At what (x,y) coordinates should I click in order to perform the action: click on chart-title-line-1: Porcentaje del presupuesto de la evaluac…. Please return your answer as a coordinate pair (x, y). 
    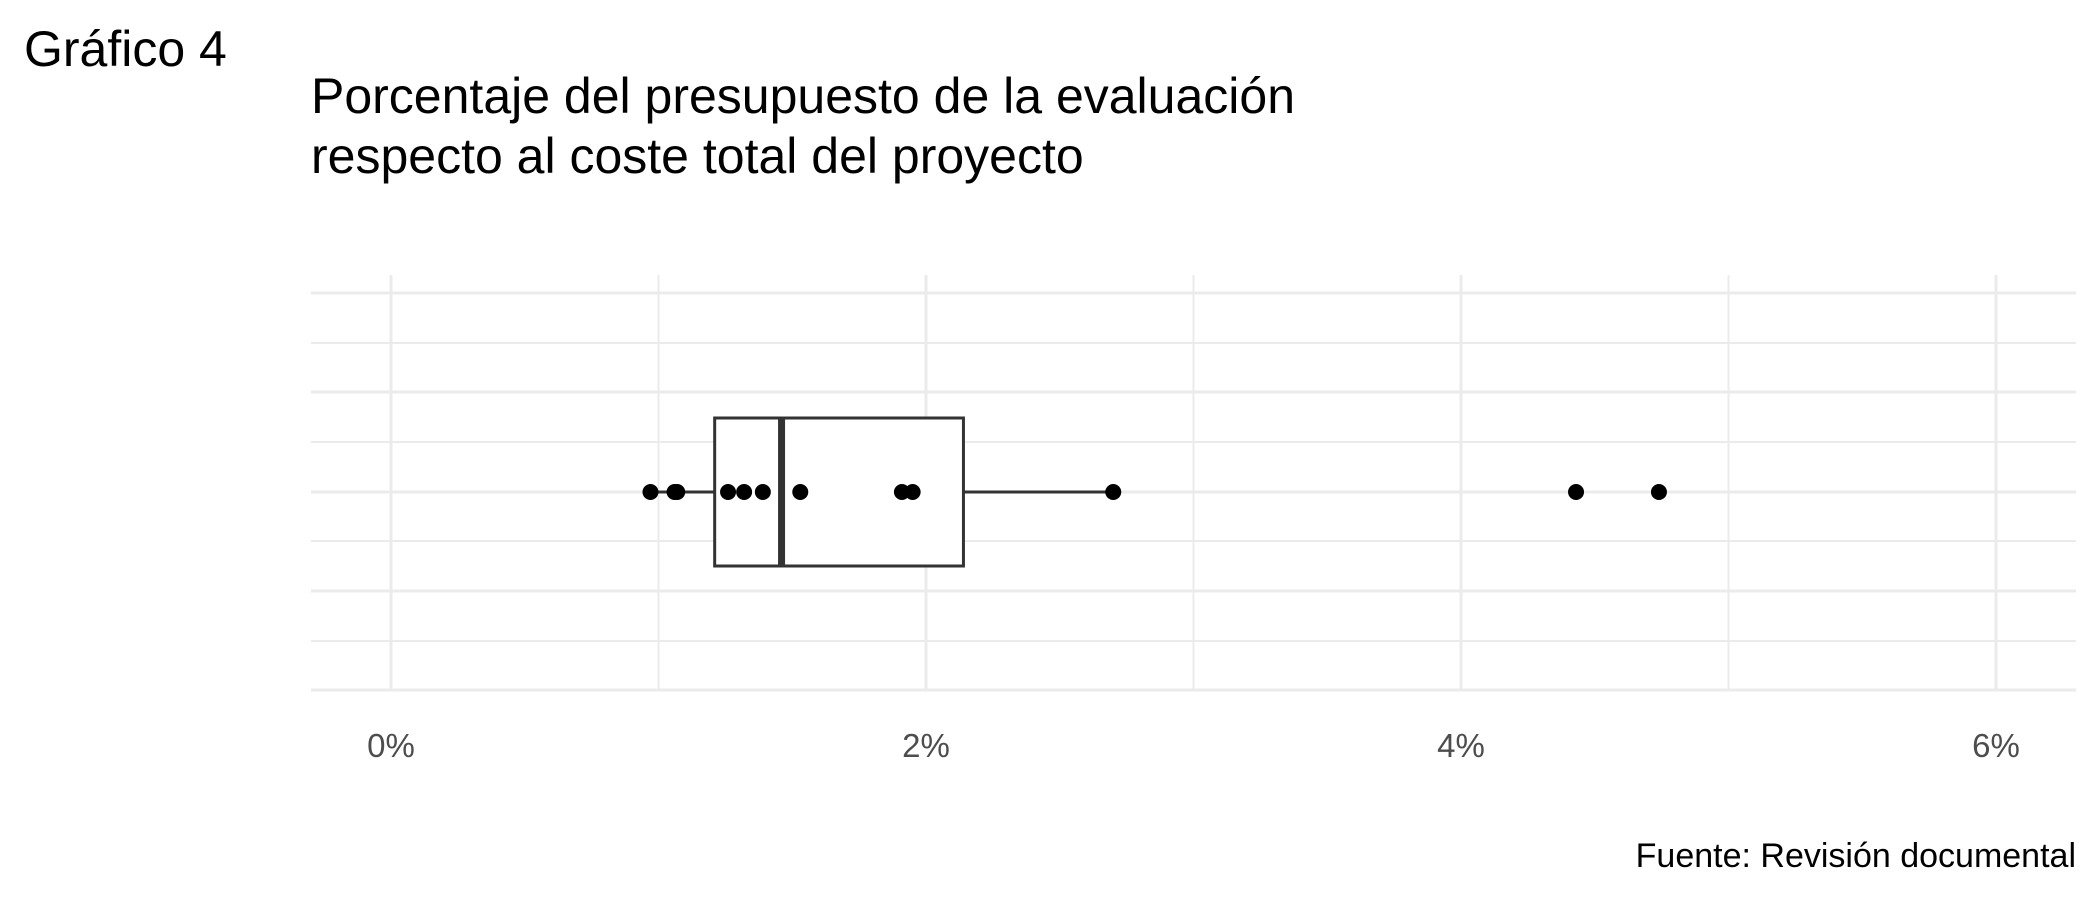
    Looking at the image, I should click on (803, 96).